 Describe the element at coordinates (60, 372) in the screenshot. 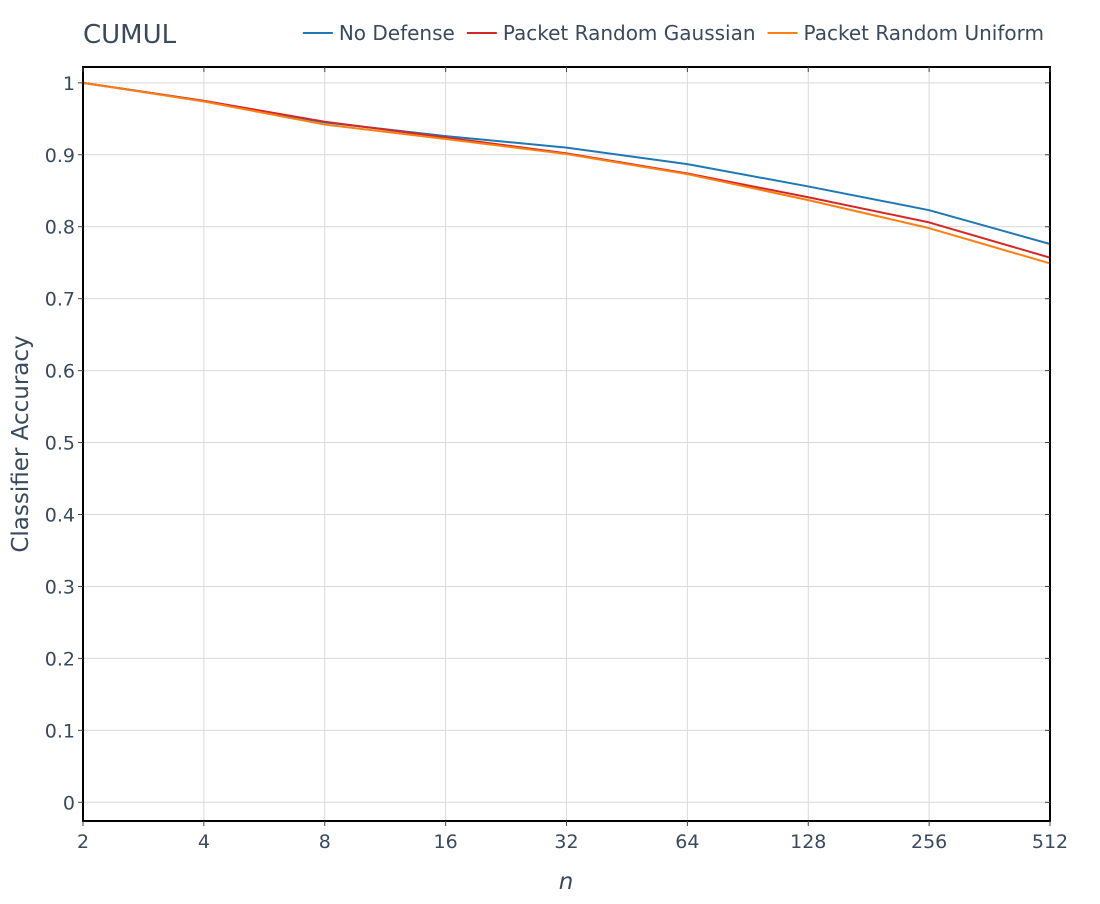

I see `y-tick-label: 0.6` at that location.